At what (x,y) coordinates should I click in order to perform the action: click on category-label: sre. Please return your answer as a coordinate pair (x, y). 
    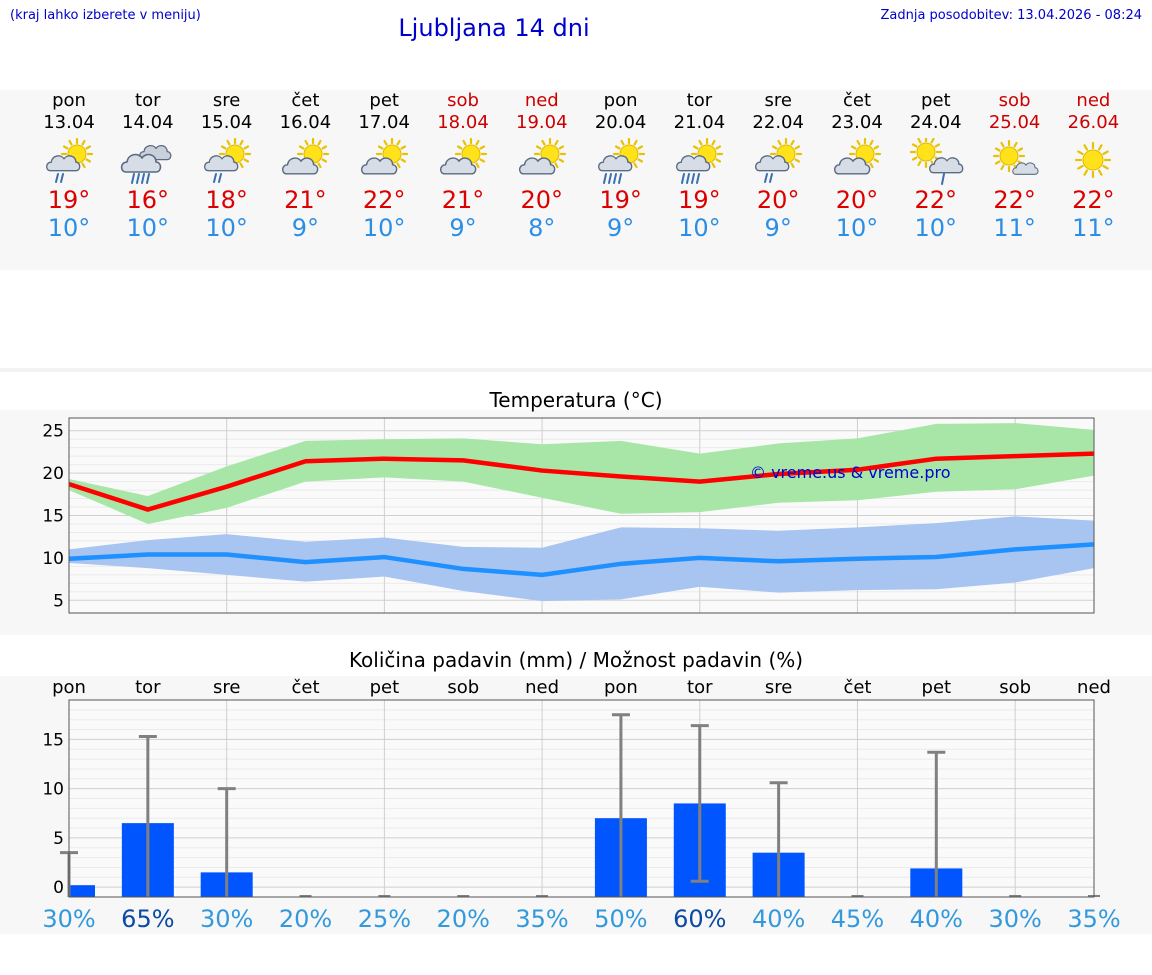
    Looking at the image, I should click on (778, 687).